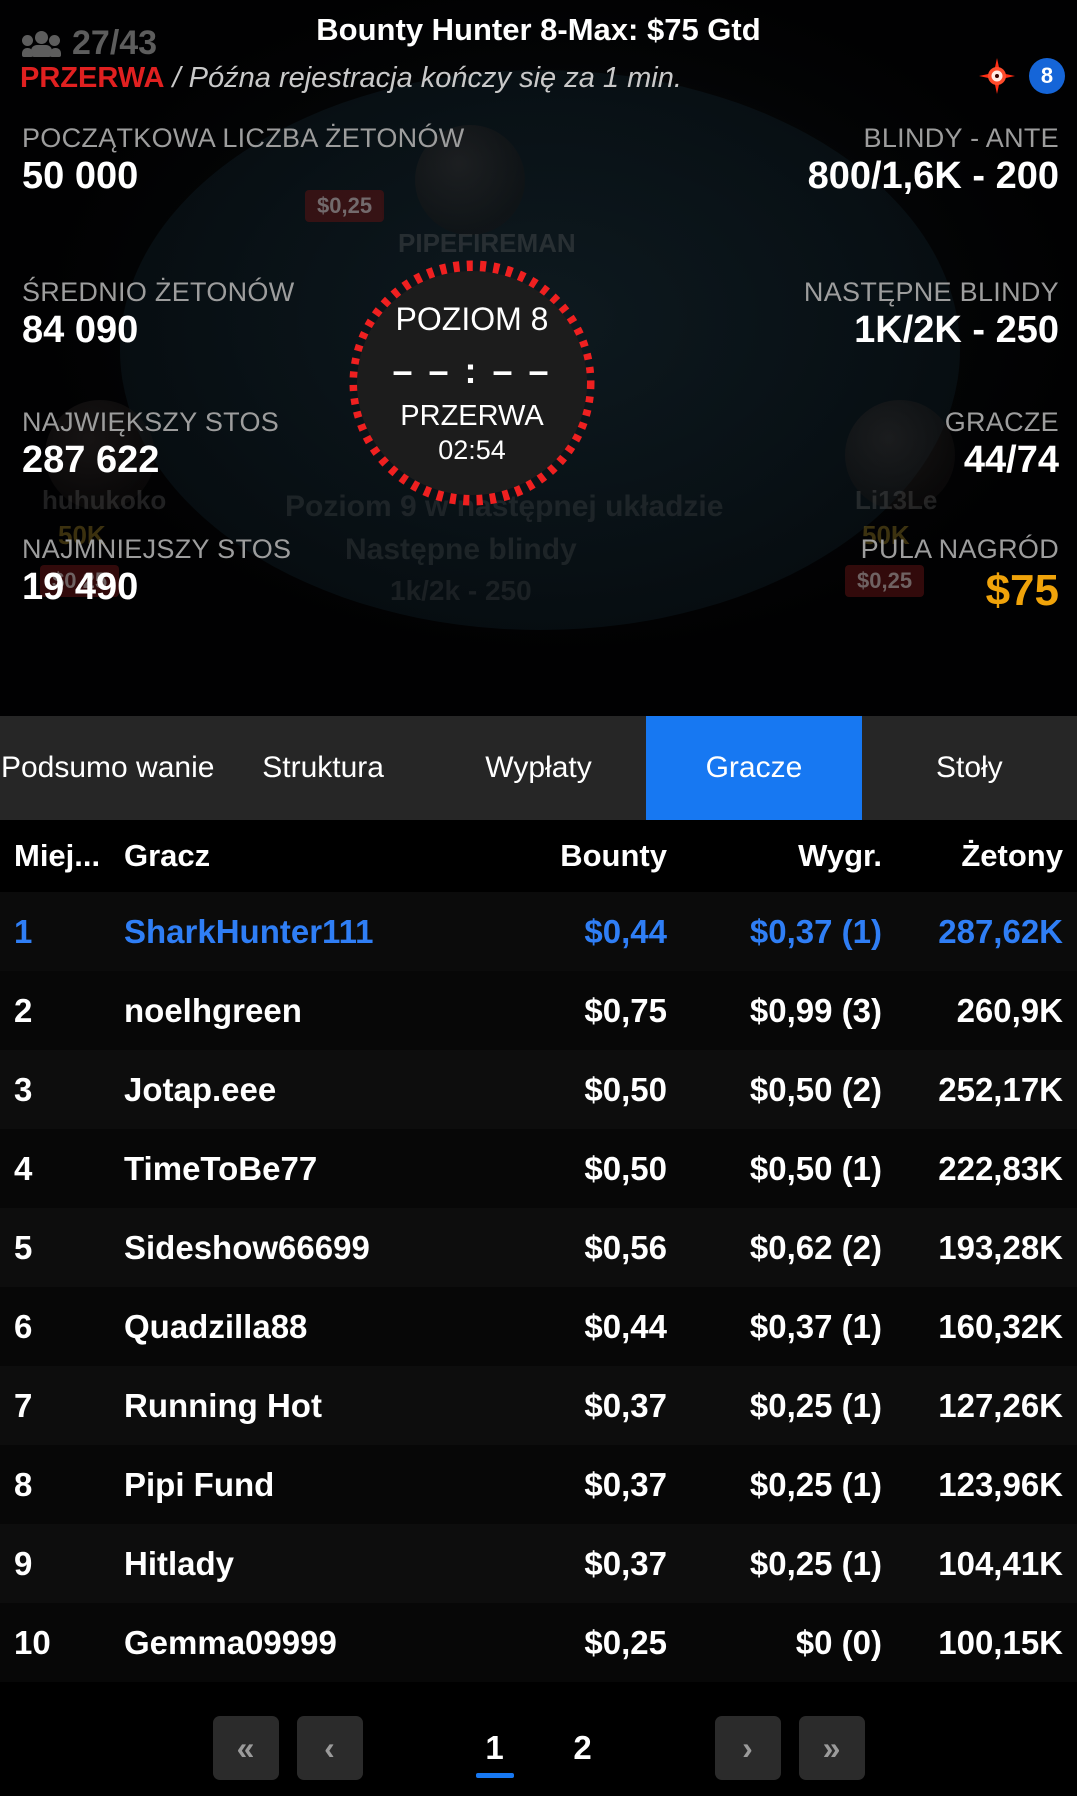 The image size is (1077, 1796). Describe the element at coordinates (230, 1642) in the screenshot. I see `cell-player: Gemma09999` at that location.